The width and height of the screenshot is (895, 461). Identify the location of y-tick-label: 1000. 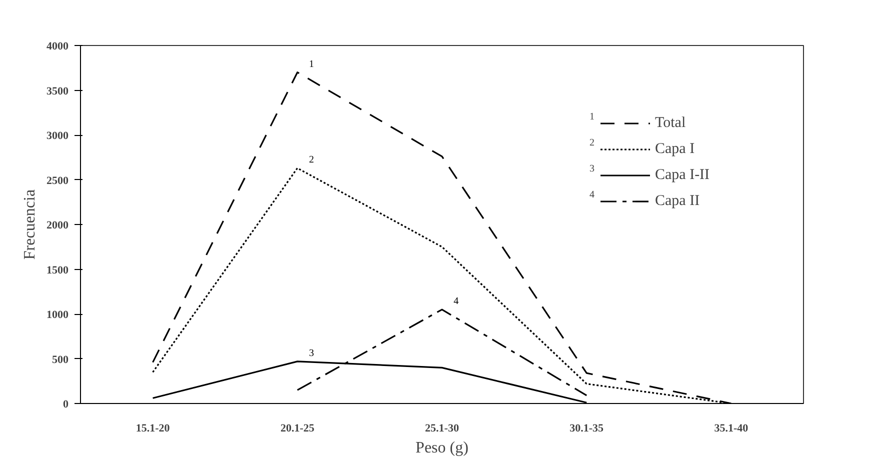
(57, 315).